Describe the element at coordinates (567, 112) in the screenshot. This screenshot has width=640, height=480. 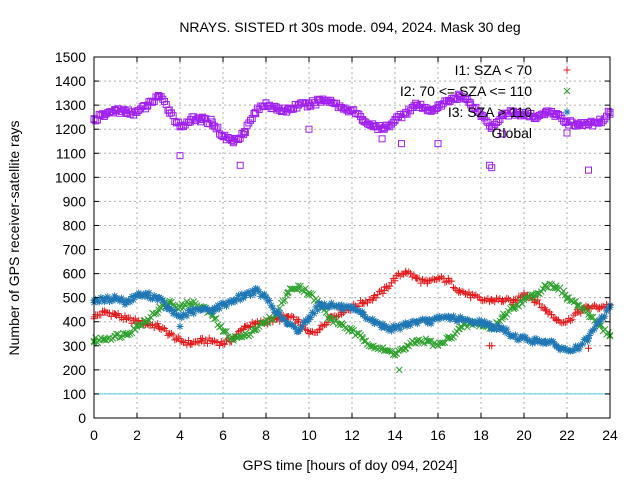
I see `legend-marker` at that location.